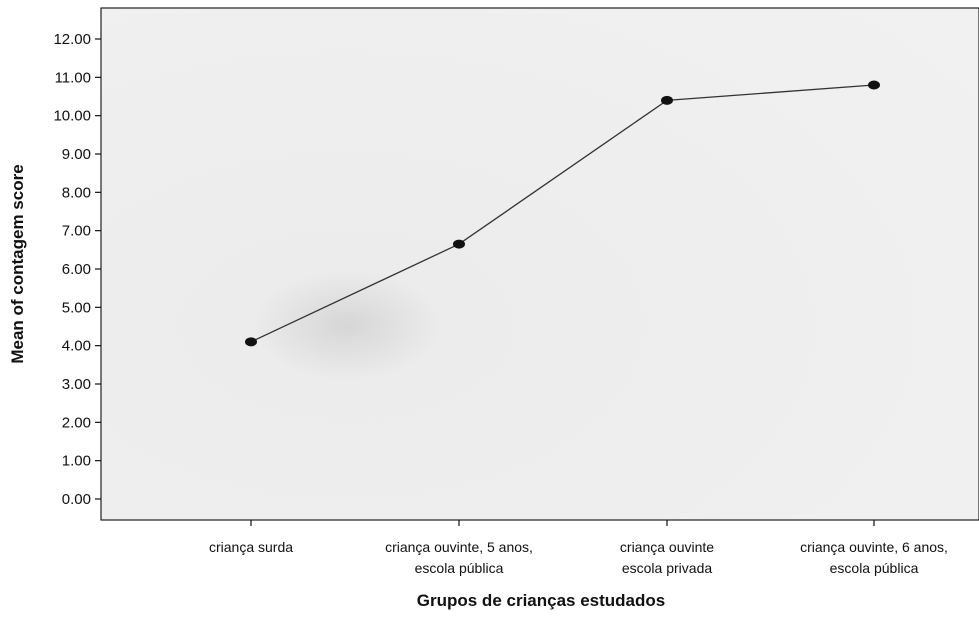 The width and height of the screenshot is (979, 618). What do you see at coordinates (72, 116) in the screenshot?
I see `y-tick-label: 10.00` at bounding box center [72, 116].